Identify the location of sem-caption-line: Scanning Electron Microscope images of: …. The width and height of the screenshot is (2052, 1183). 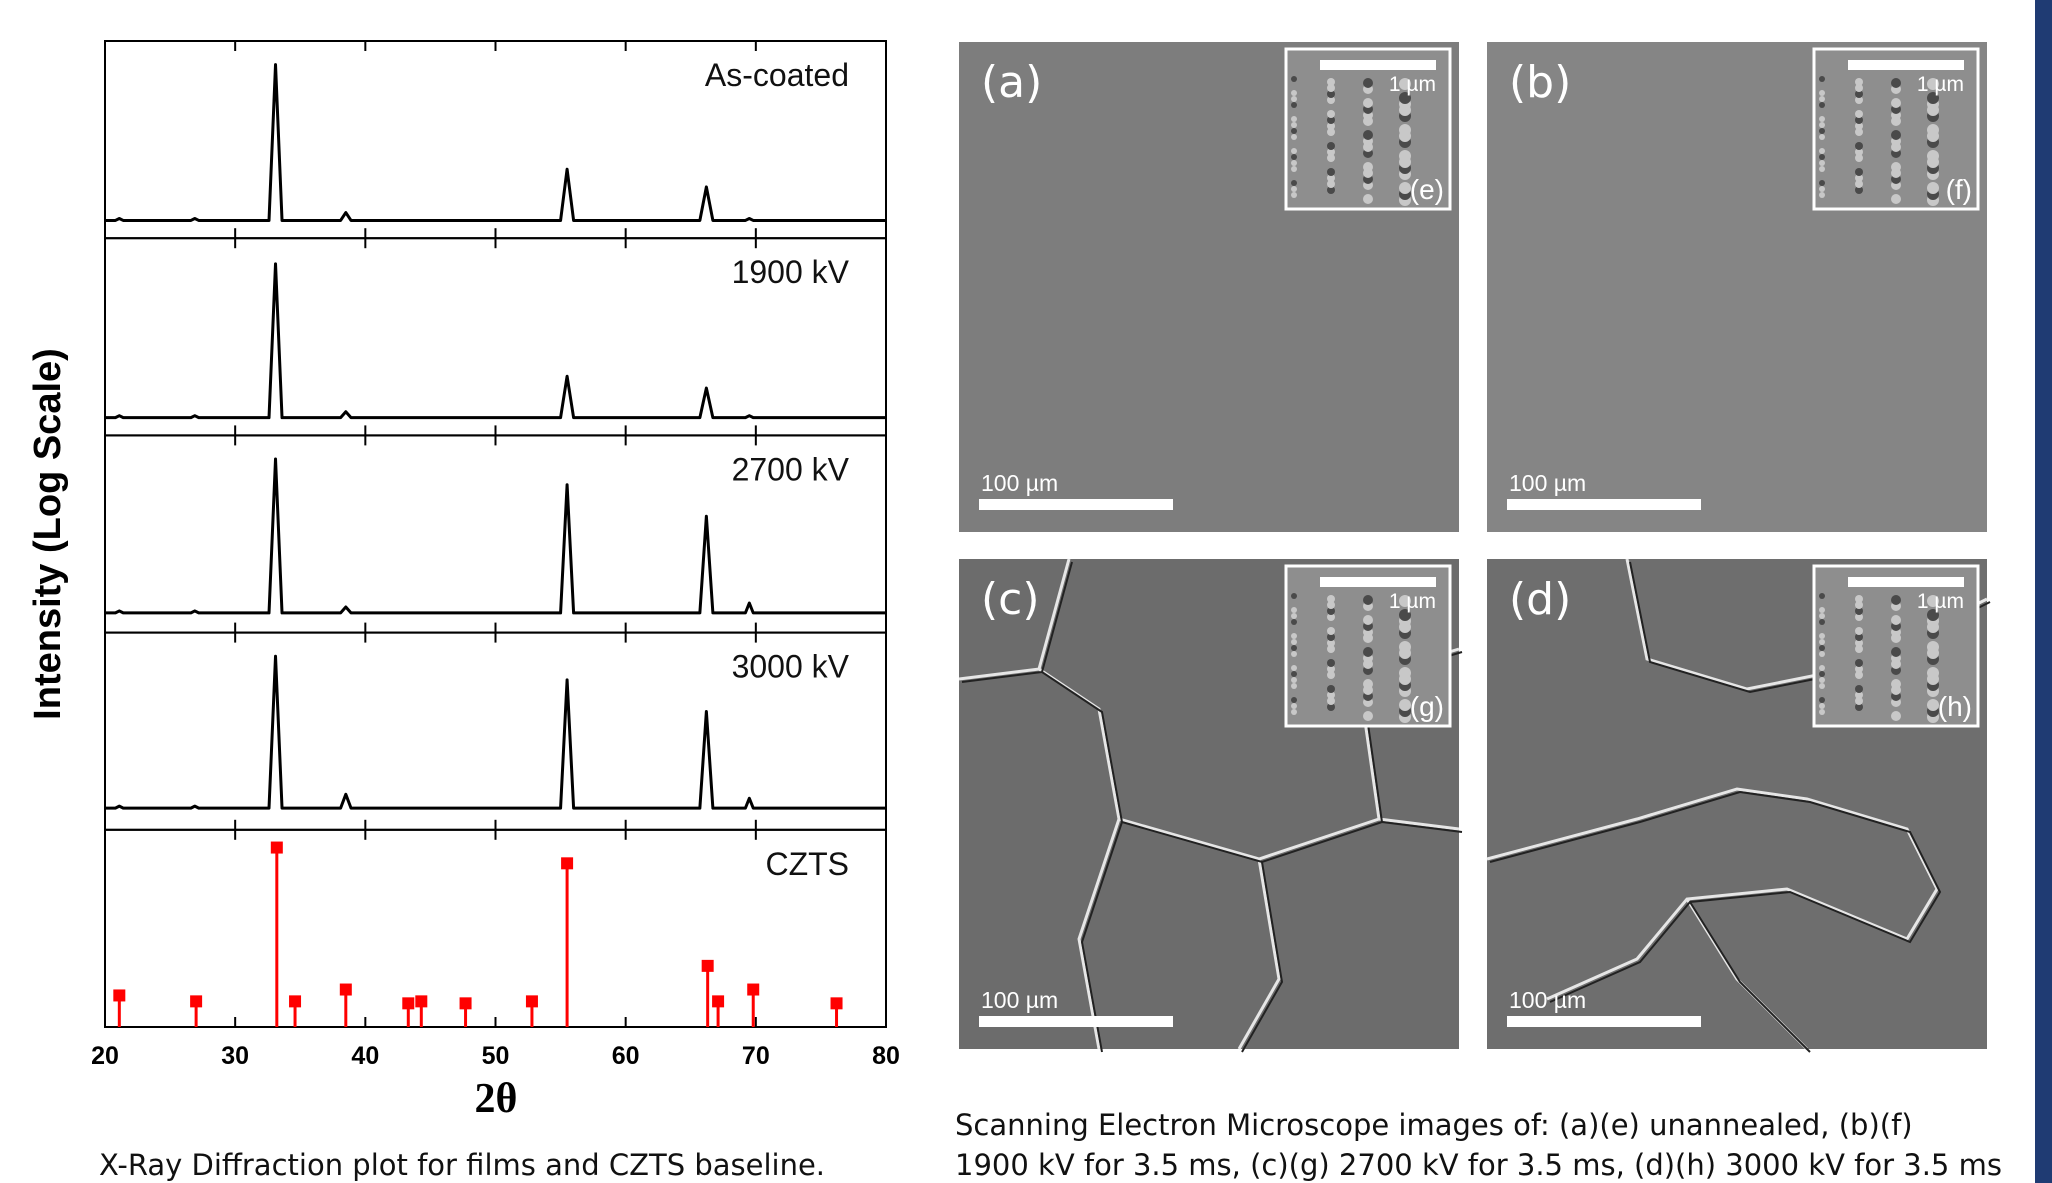
(1434, 1125).